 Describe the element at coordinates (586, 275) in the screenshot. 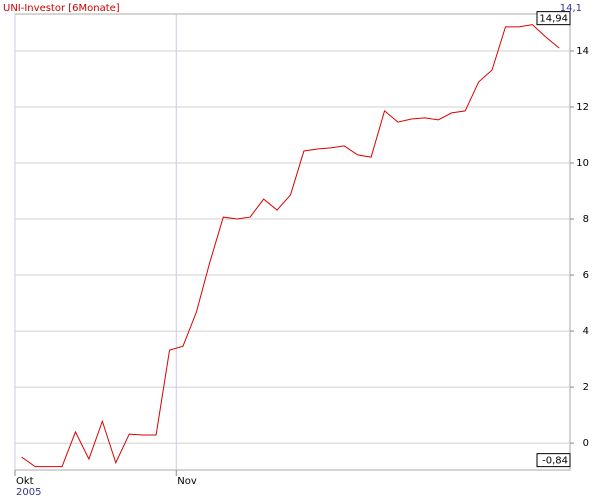

I see `y-tick-label: 6` at that location.